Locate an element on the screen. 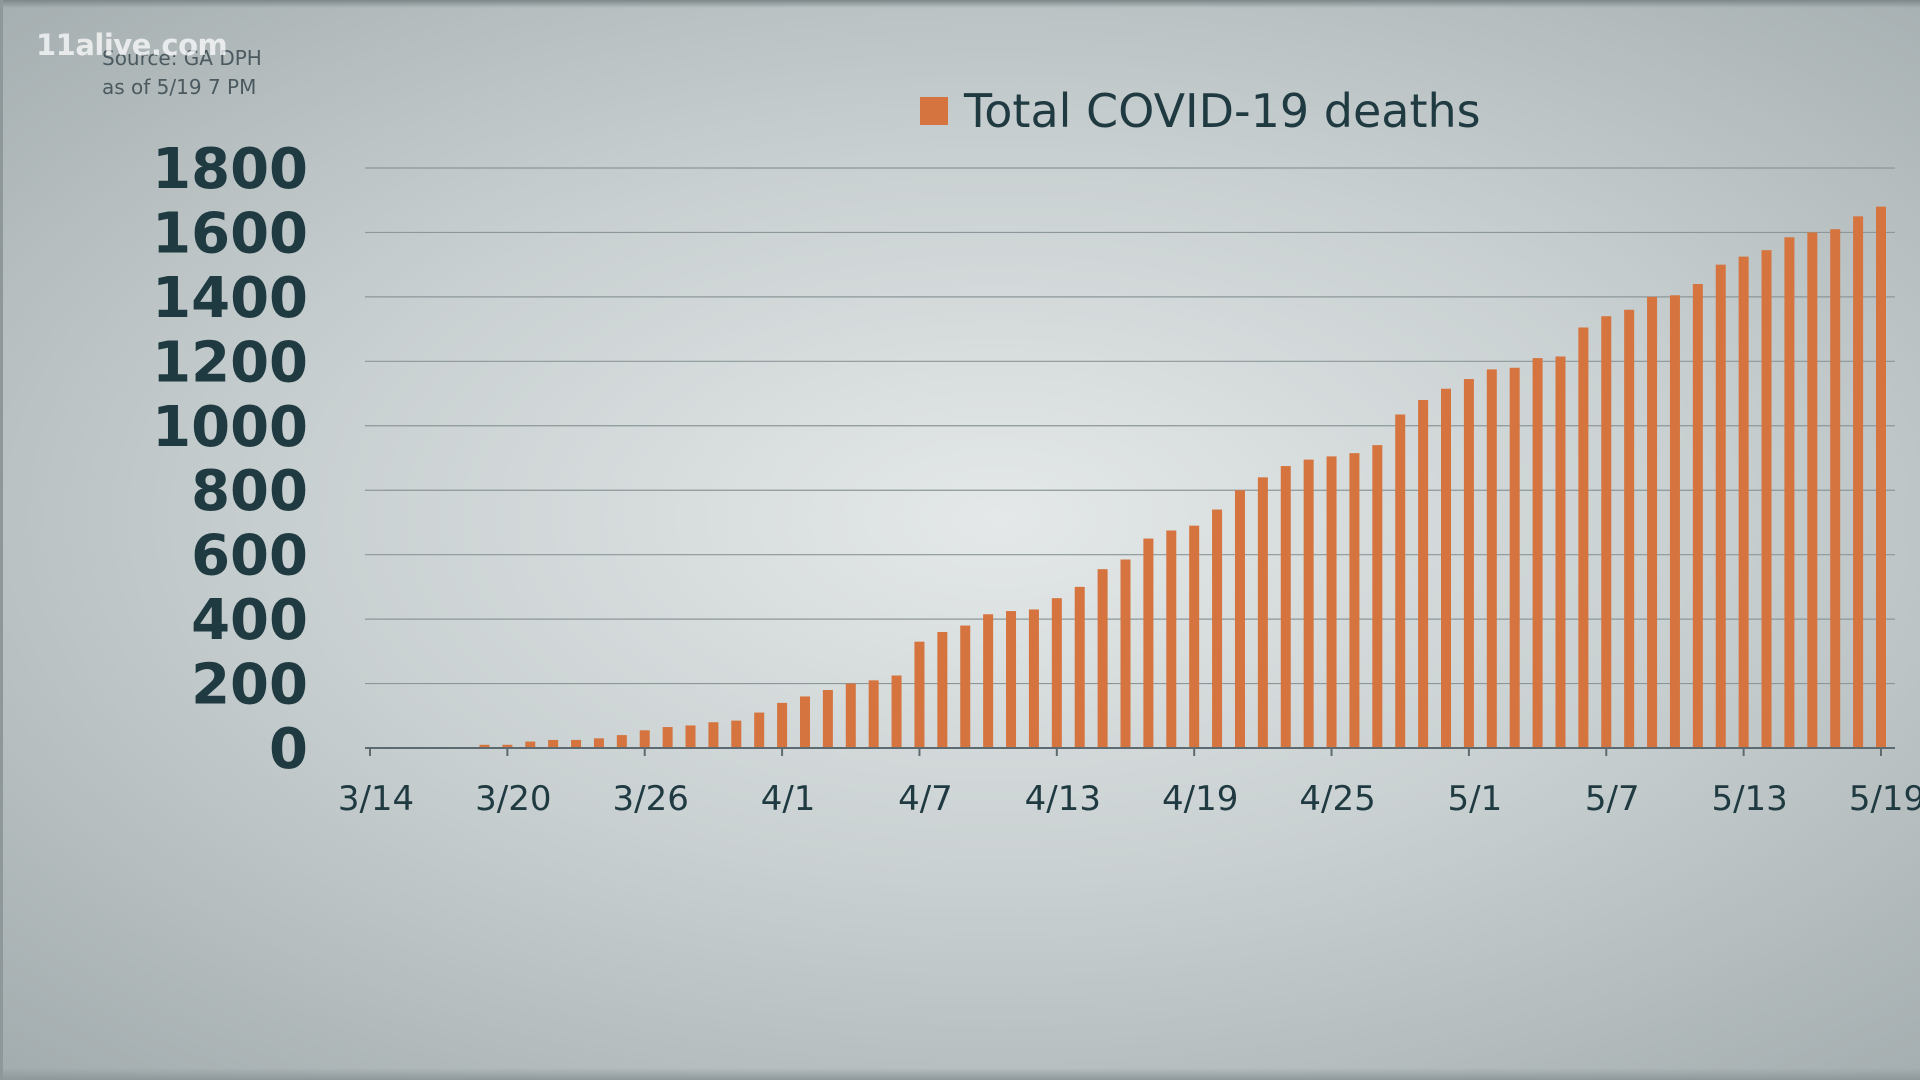 This screenshot has width=1920, height=1080. y-tick-label: 1400 is located at coordinates (230, 298).